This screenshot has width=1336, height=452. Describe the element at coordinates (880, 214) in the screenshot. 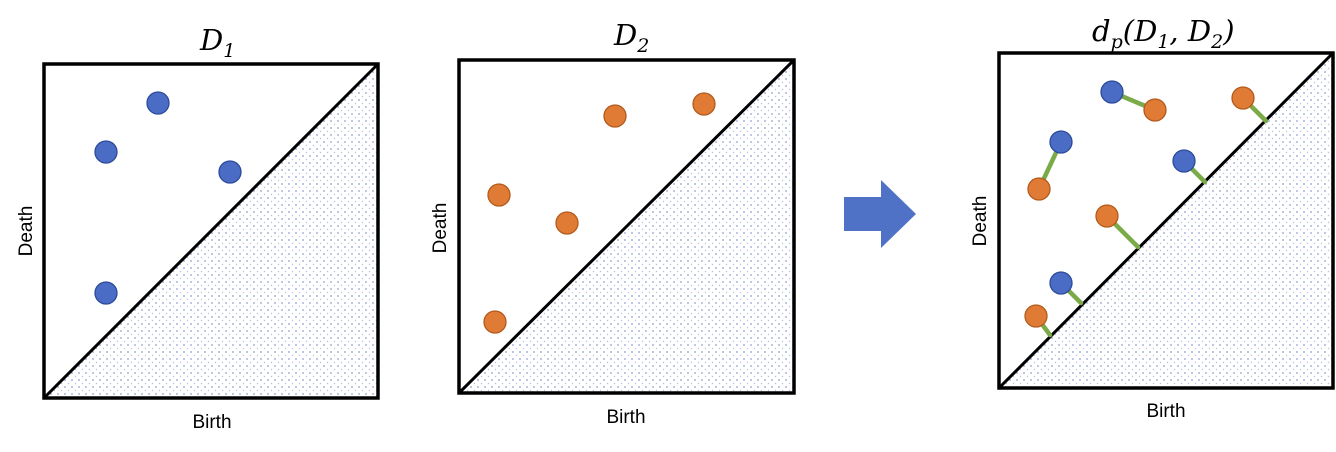

I see `right-arrow-icon` at that location.